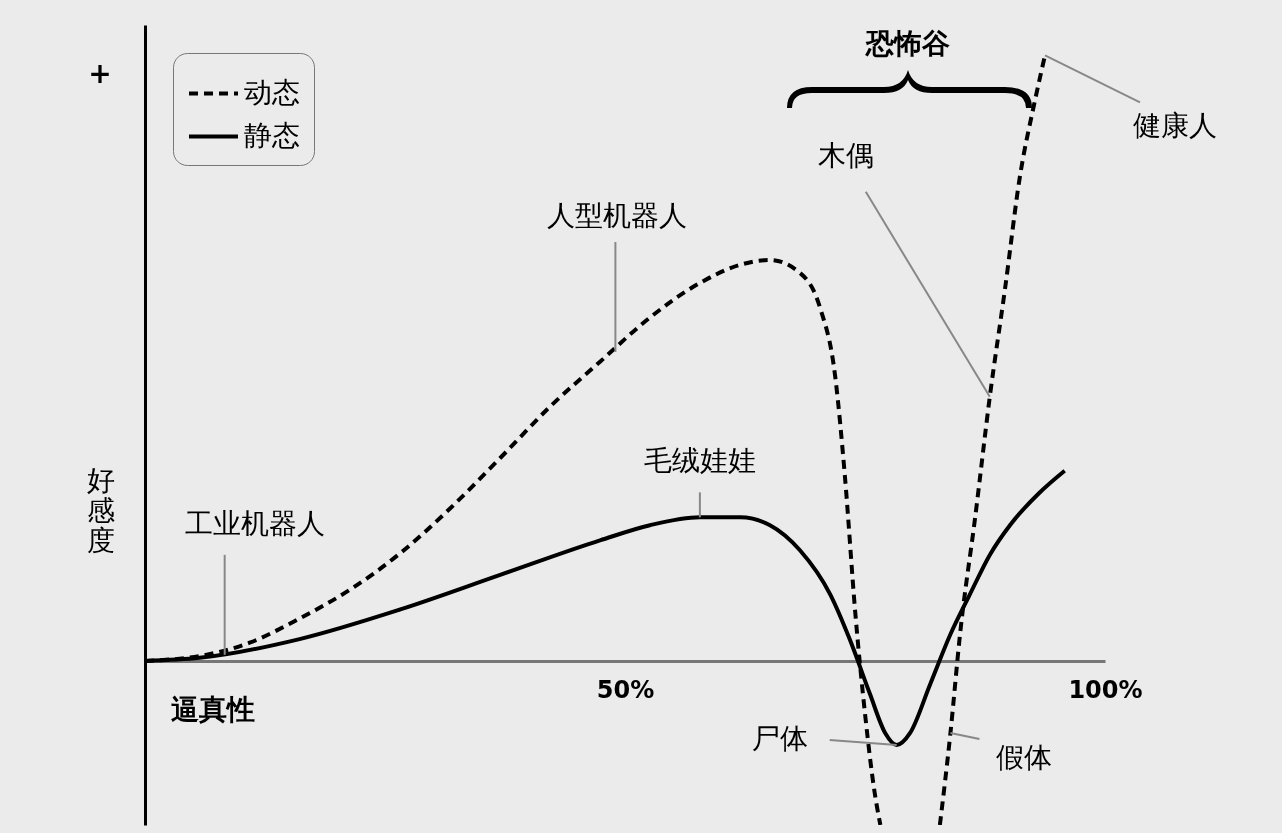 This screenshot has width=1282, height=833. I want to click on annotation: 尸体, so click(779, 739).